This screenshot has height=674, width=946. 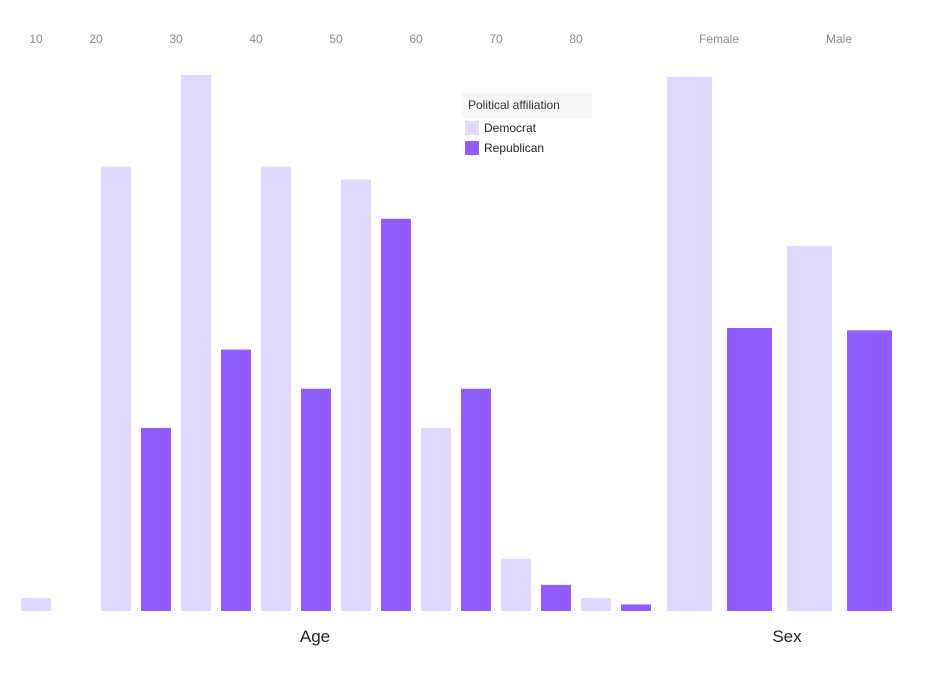 I want to click on legend-swatch-democrat, so click(x=472, y=128).